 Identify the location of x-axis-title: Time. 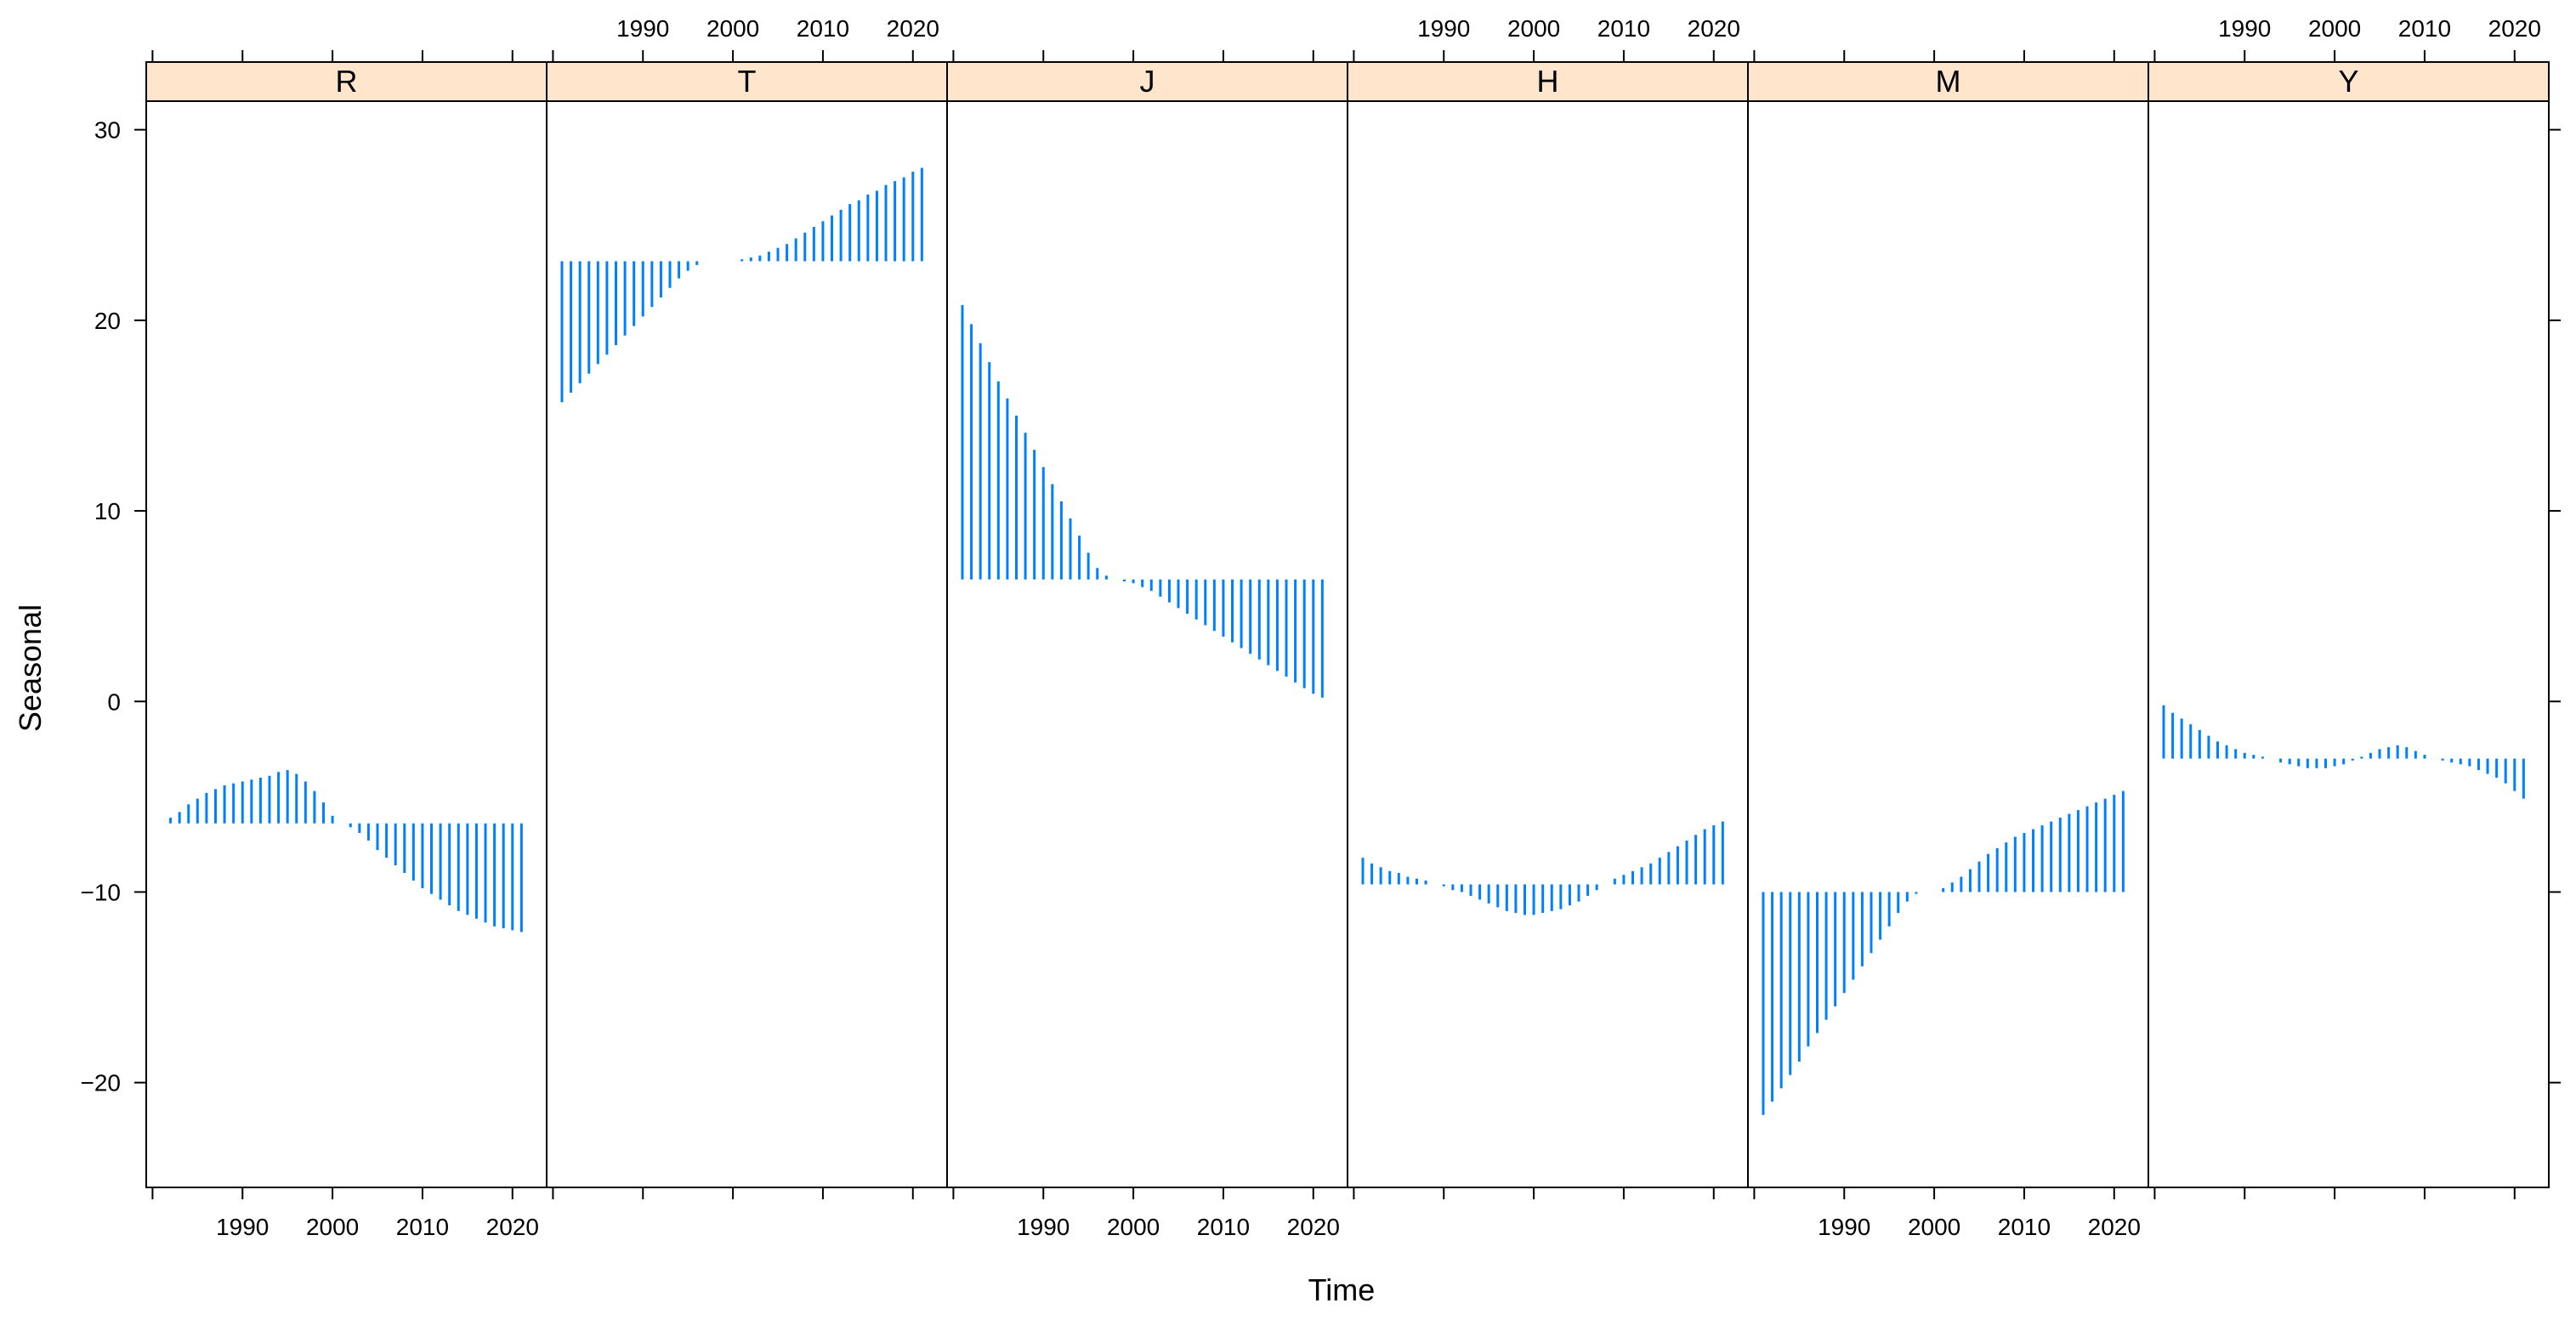
(1342, 1289).